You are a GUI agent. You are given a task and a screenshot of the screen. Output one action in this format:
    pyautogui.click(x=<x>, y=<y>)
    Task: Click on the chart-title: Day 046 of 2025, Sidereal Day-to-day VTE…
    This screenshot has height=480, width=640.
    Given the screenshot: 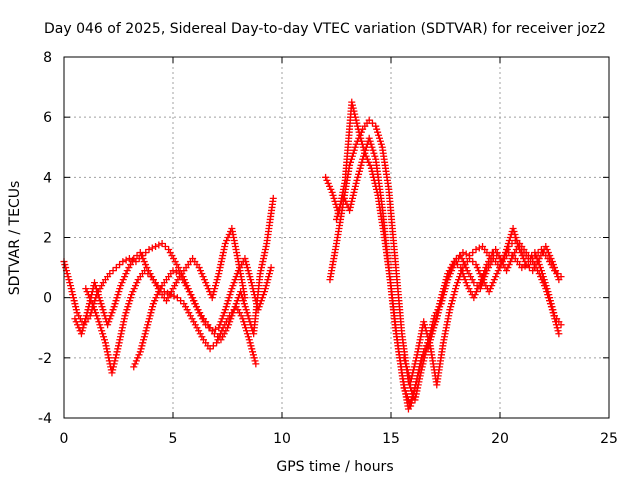 What is the action you would take?
    pyautogui.click(x=325, y=29)
    